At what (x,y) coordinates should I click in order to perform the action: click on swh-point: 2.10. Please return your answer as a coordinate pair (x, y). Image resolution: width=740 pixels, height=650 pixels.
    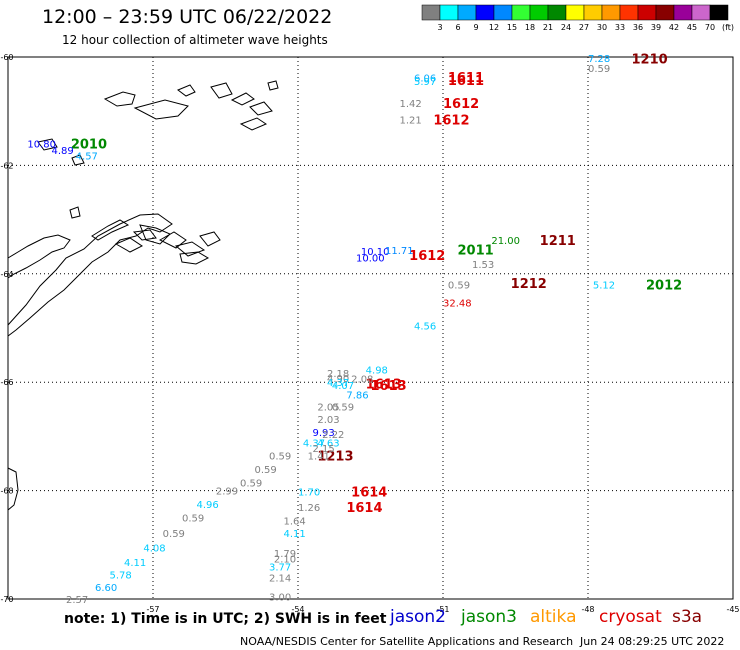
    Looking at the image, I should click on (285, 559).